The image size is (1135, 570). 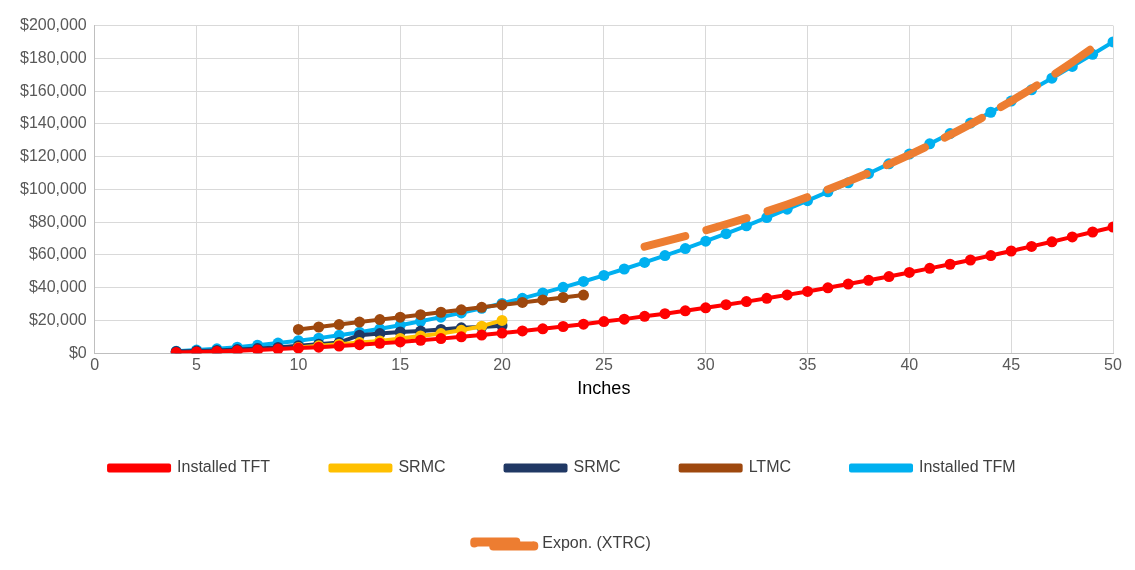 What do you see at coordinates (1113, 365) in the screenshot?
I see `x-tick-label: 50` at bounding box center [1113, 365].